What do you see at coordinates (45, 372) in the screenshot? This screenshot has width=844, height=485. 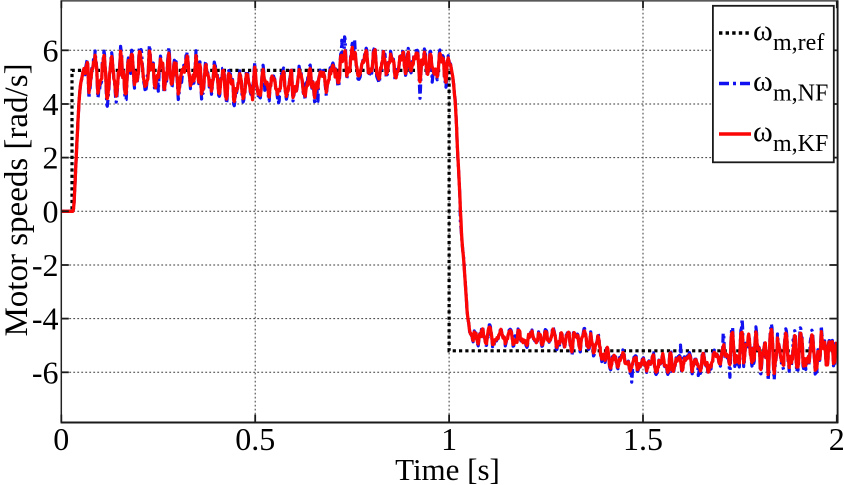 I see `svg-text: -6` at bounding box center [45, 372].